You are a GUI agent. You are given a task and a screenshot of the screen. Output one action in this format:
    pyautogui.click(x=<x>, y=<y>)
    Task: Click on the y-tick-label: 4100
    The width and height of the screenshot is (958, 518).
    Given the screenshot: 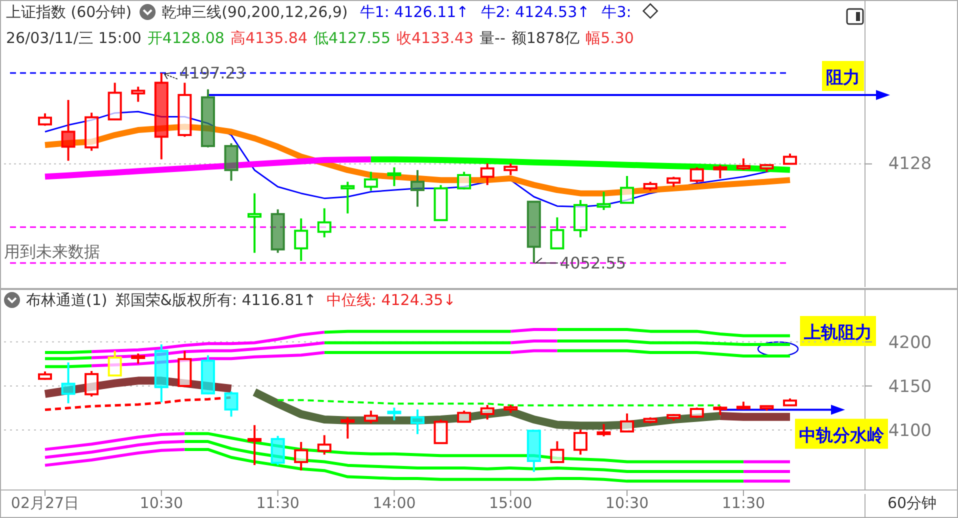 What is the action you would take?
    pyautogui.click(x=910, y=431)
    